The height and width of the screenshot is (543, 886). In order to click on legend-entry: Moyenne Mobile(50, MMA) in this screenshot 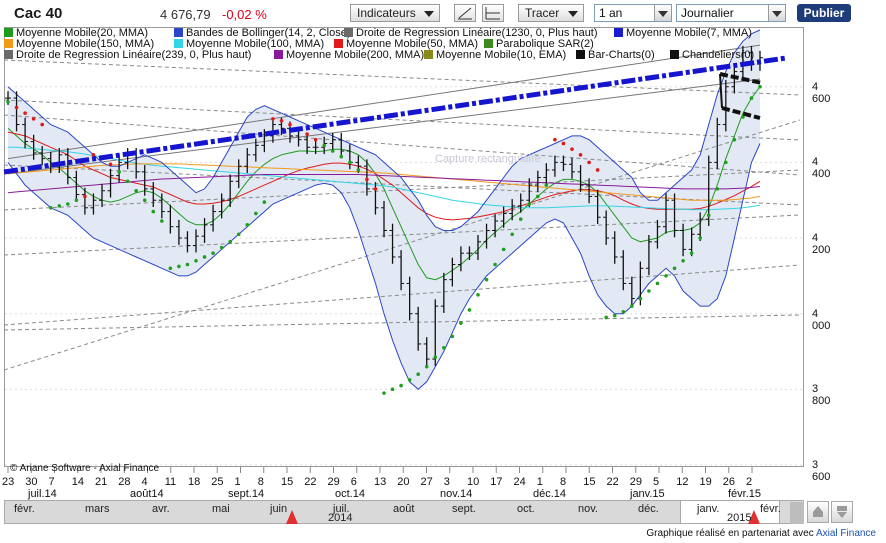, I will do `click(406, 44)`.